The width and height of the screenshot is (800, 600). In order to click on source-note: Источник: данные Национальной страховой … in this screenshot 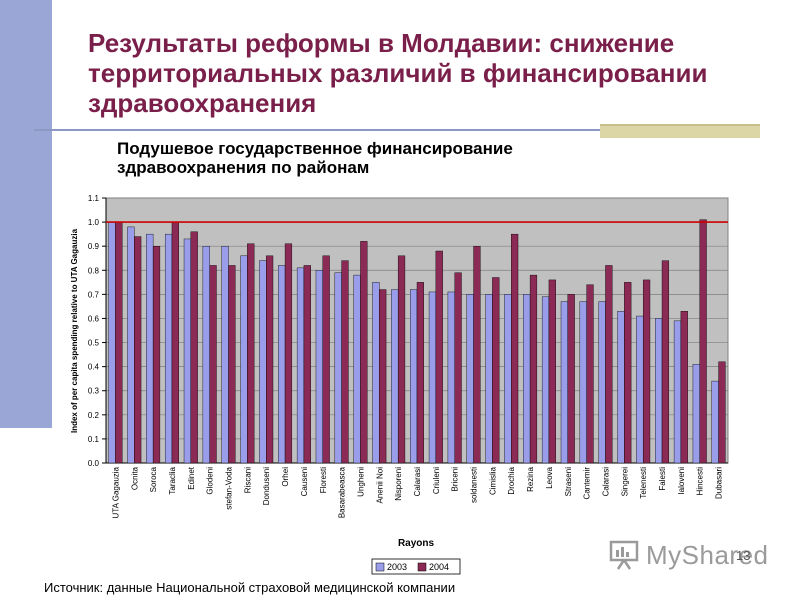, I will do `click(250, 587)`.